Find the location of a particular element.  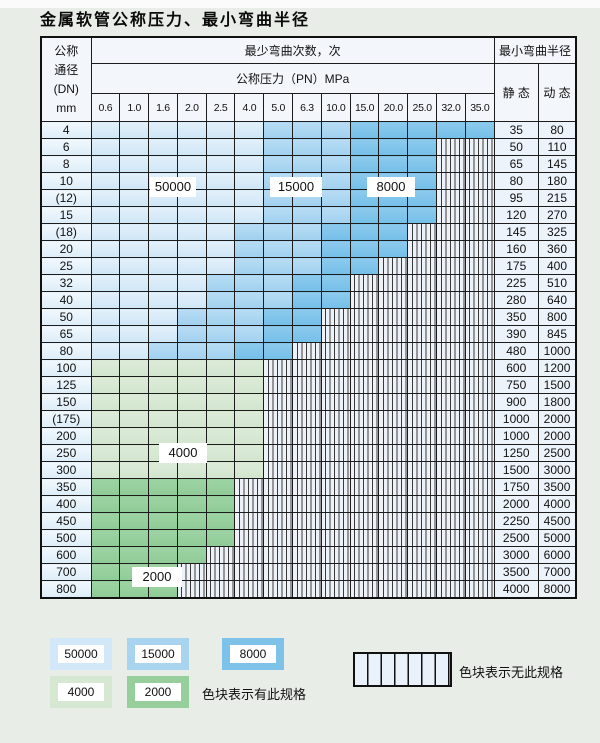

overlay-label-8000: 8000 is located at coordinates (391, 187).